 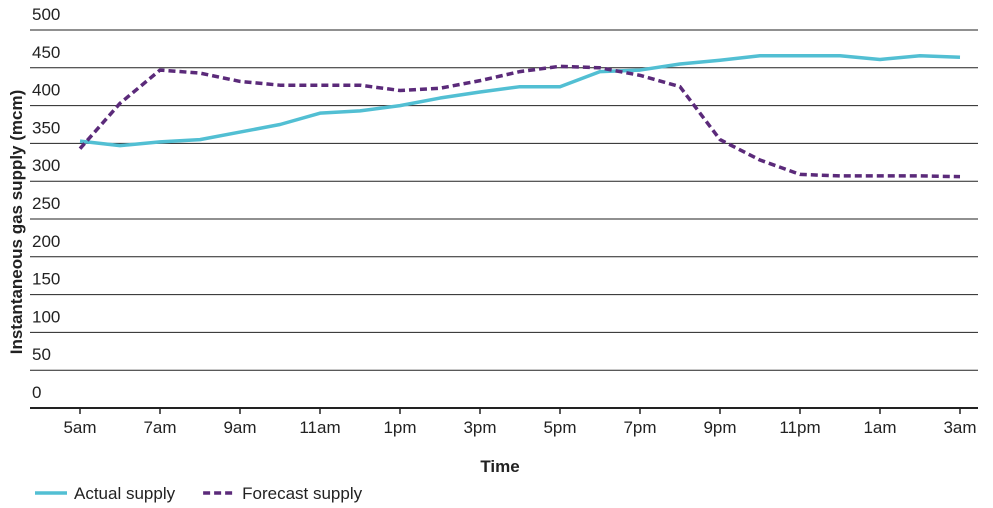 What do you see at coordinates (959, 427) in the screenshot?
I see `x-tick-label: 3am` at bounding box center [959, 427].